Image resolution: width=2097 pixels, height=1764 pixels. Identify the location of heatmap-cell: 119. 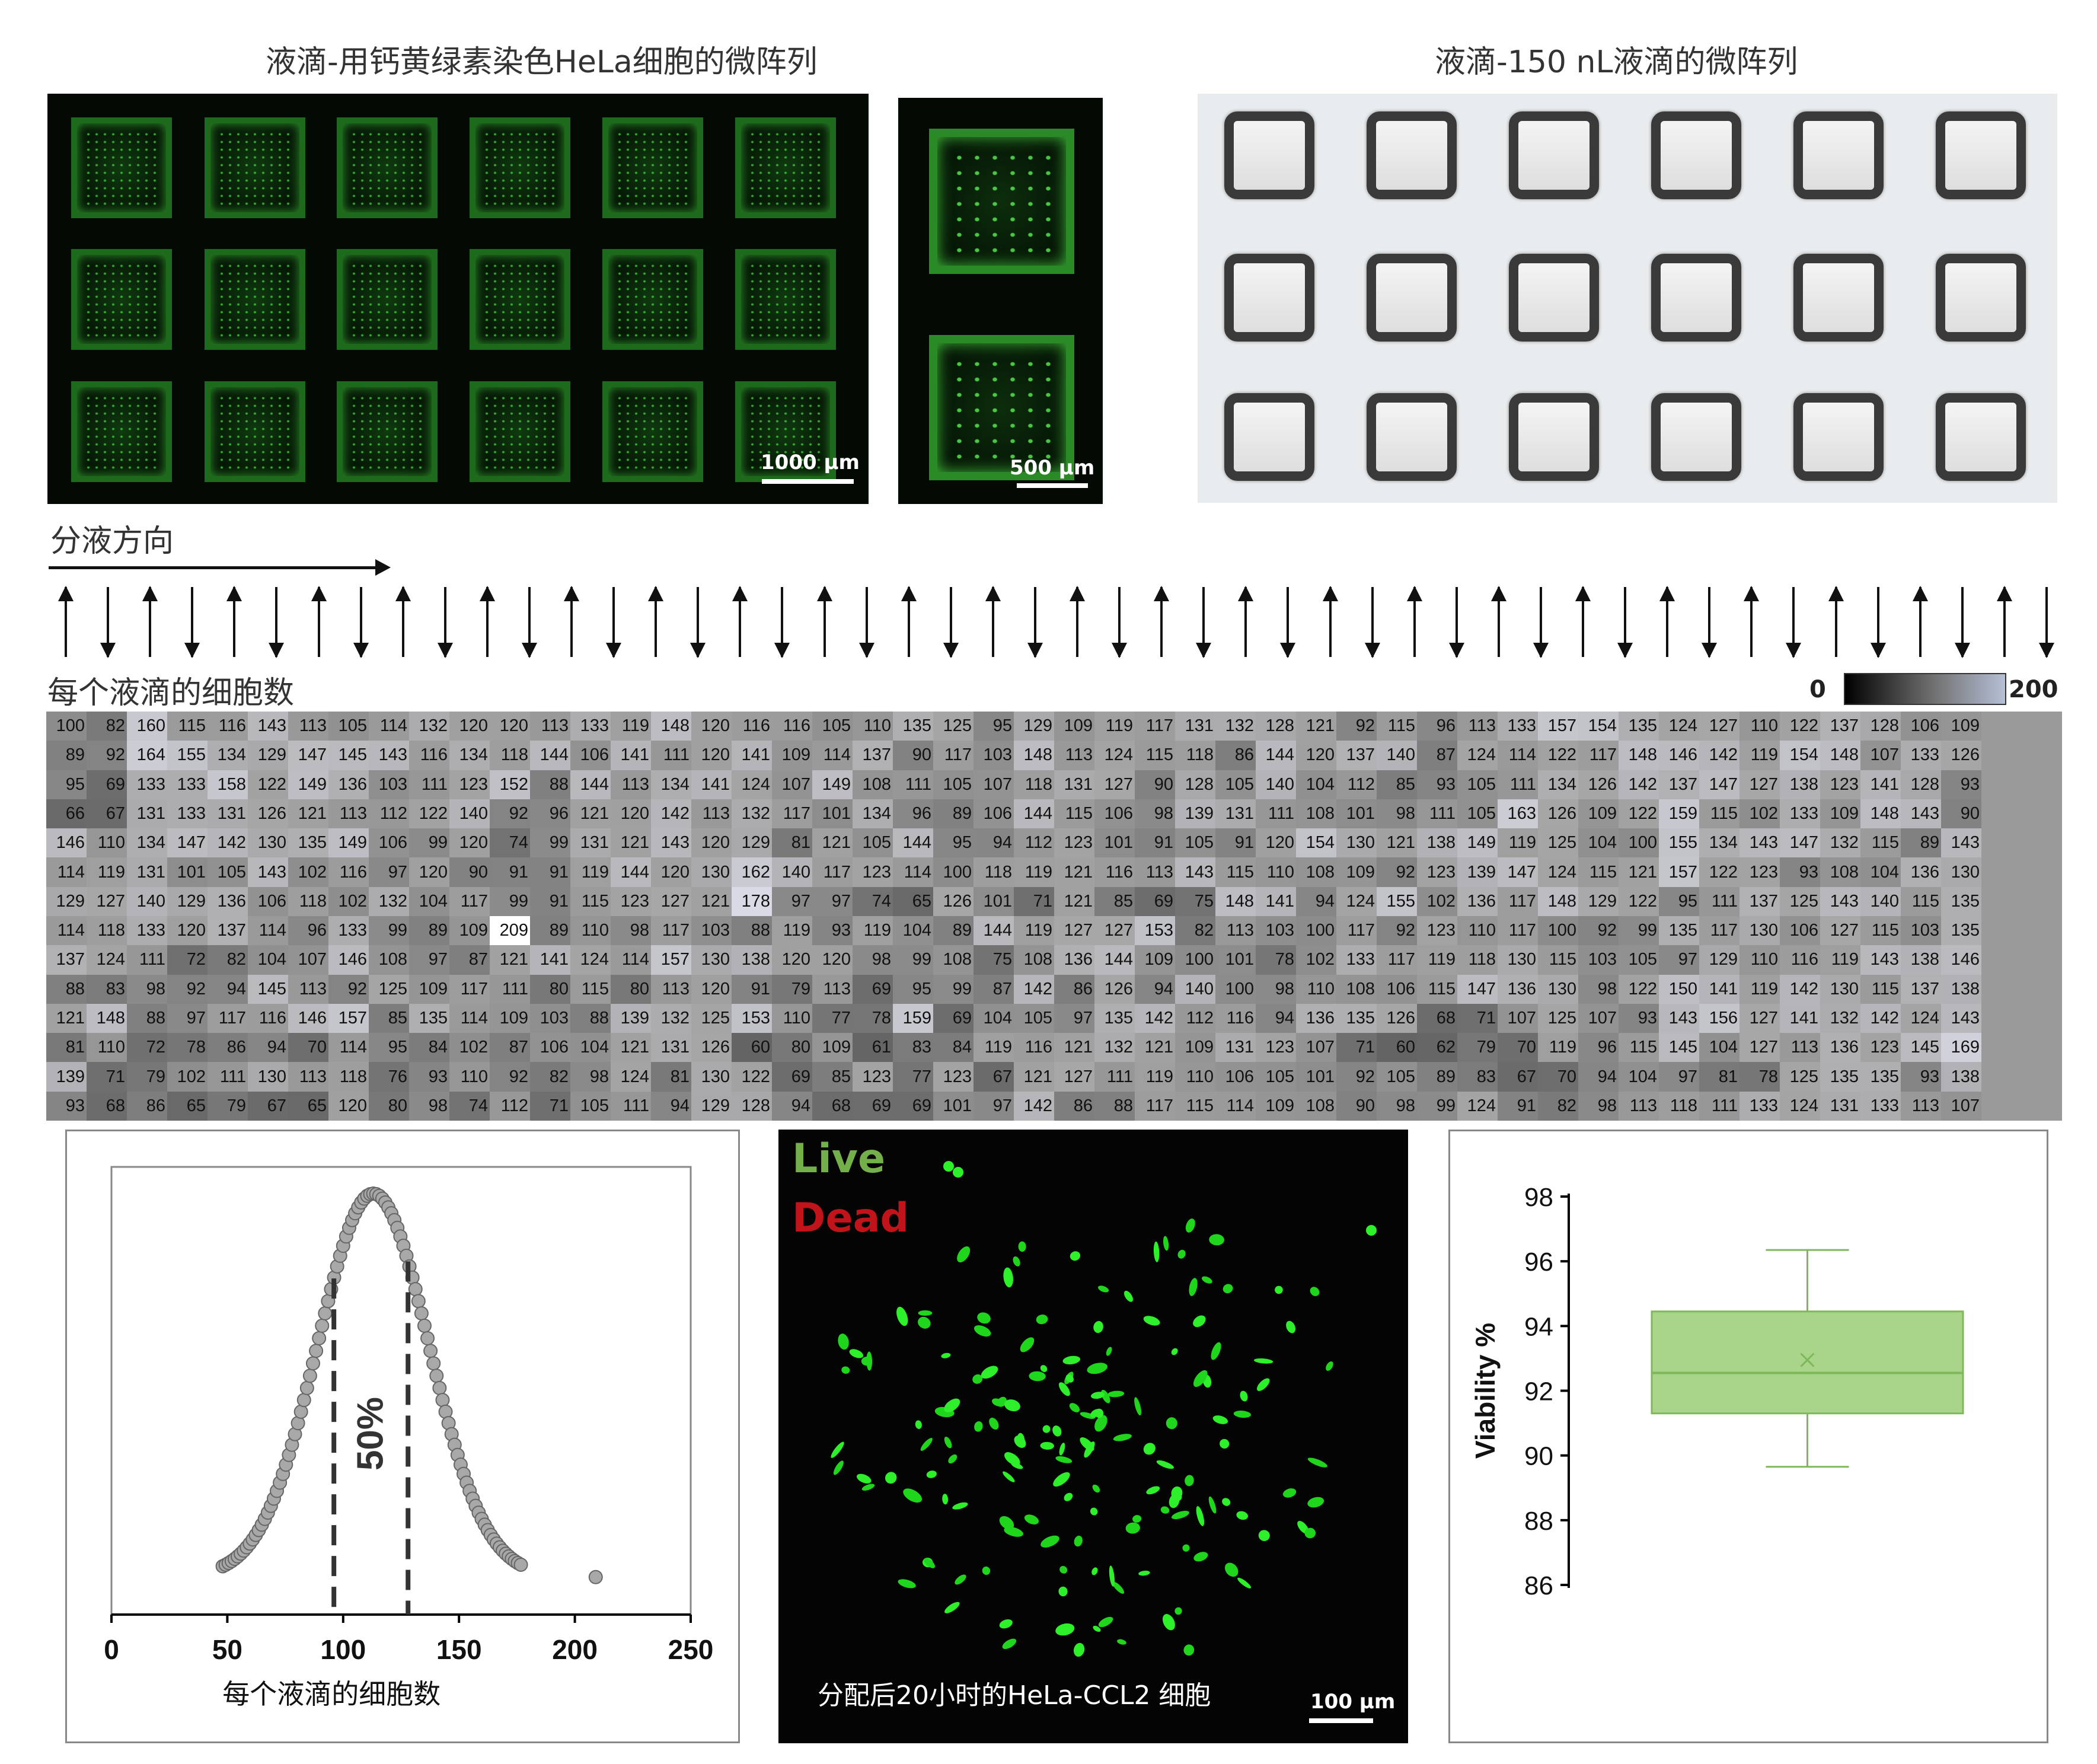
(792, 931).